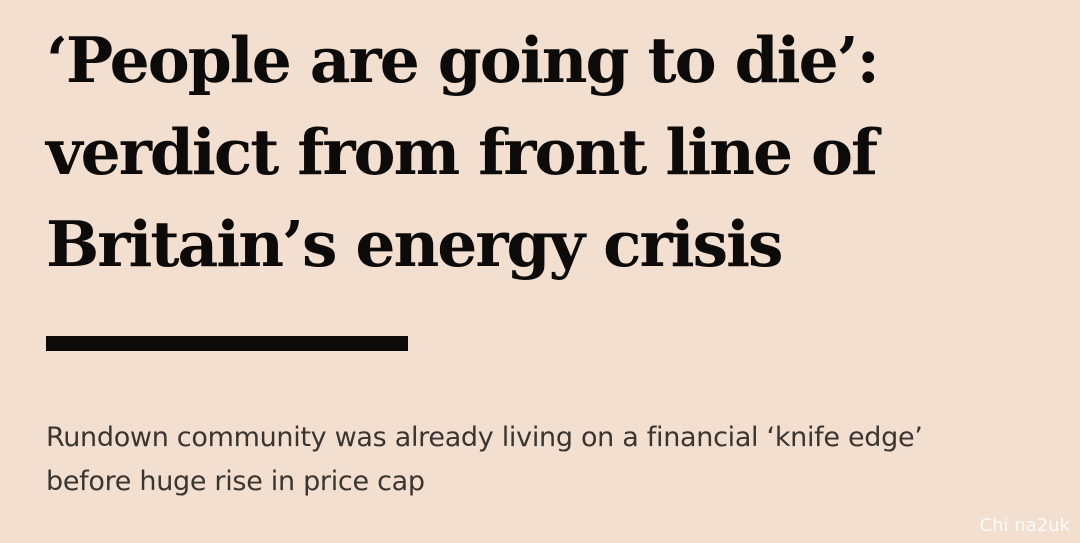  I want to click on headline-divider-rule, so click(227, 343).